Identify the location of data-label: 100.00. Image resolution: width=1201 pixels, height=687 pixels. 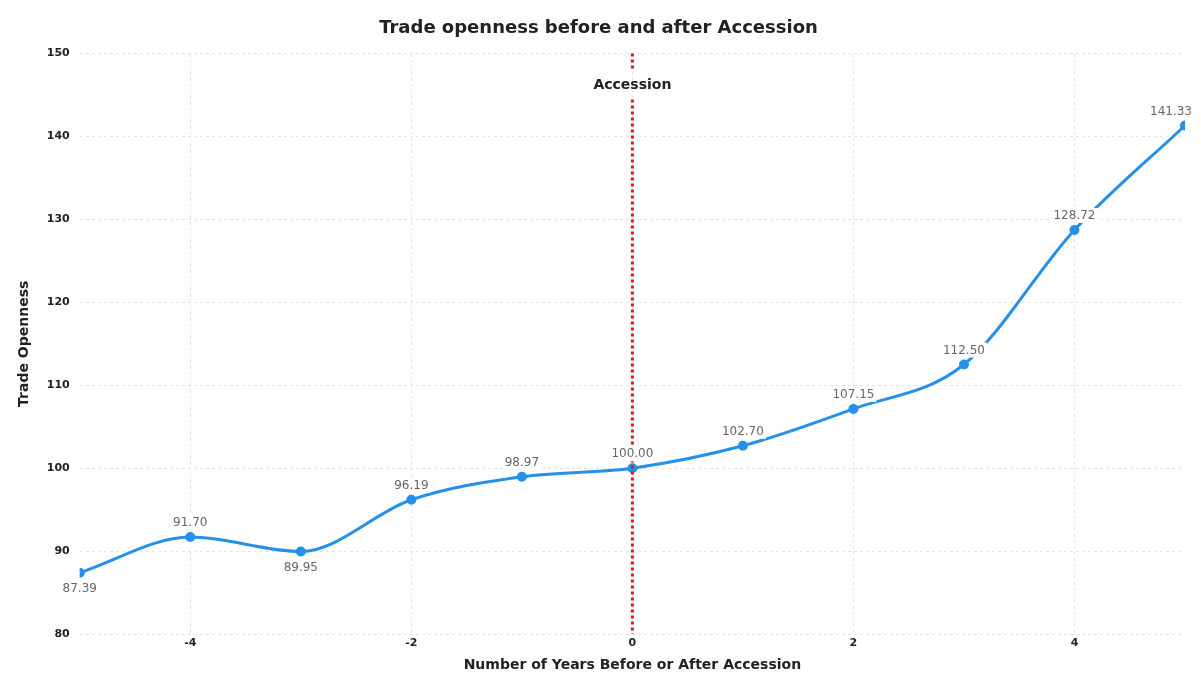
(632, 453).